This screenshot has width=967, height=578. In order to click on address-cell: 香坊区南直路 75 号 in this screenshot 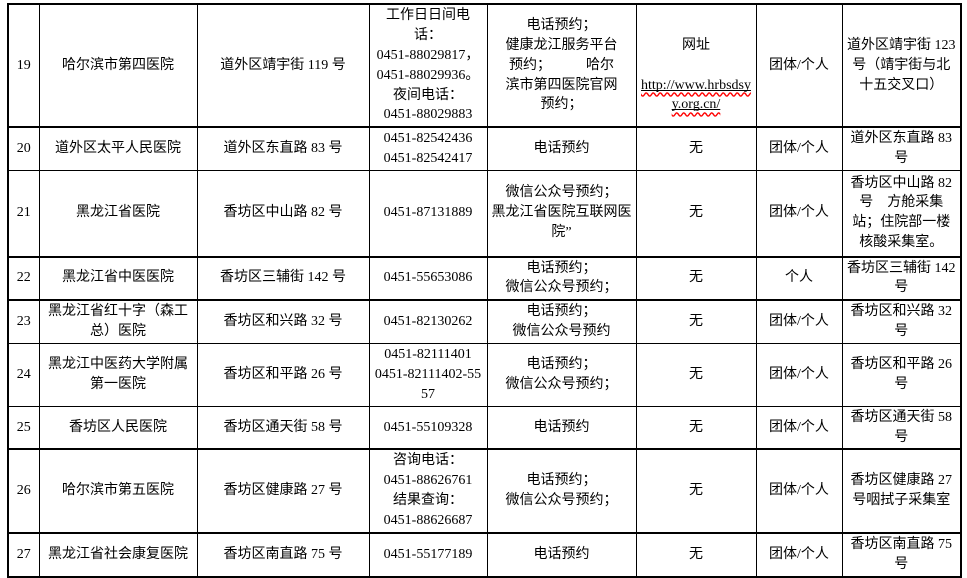, I will do `click(283, 554)`.